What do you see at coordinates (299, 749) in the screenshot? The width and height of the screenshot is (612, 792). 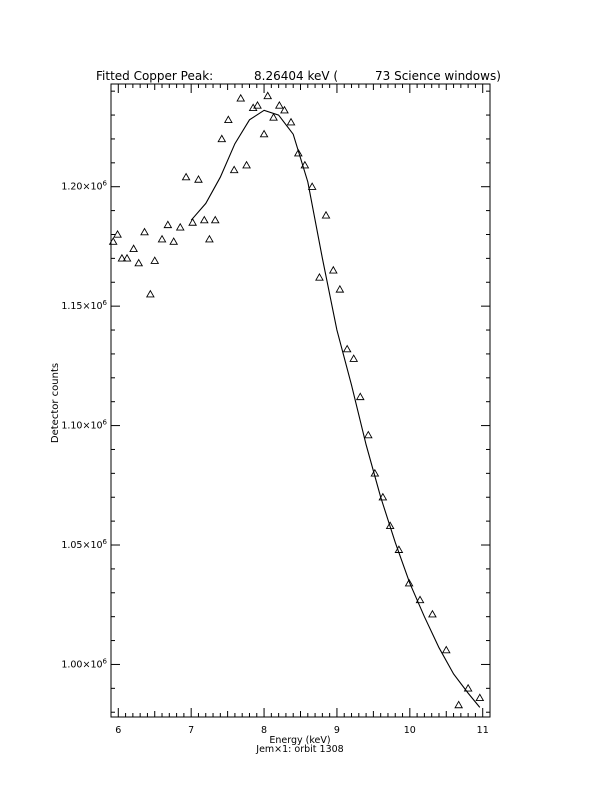 I see `footer-orbit-label: Jem×1: orbit 1308` at bounding box center [299, 749].